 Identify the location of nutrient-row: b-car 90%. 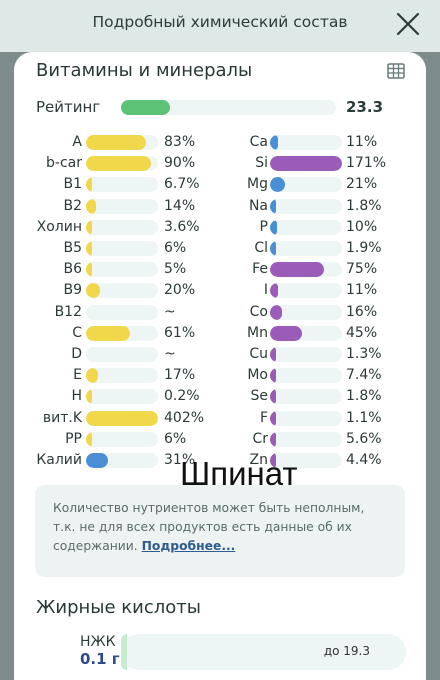
(220, 163).